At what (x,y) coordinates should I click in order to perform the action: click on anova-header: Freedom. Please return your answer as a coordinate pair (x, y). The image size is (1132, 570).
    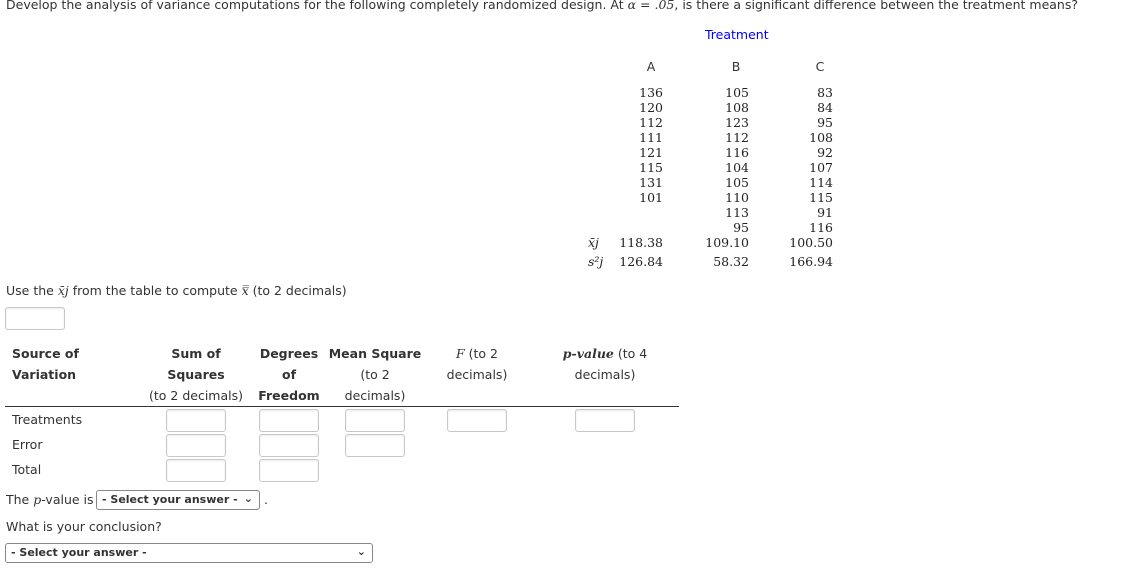
    Looking at the image, I should click on (289, 395).